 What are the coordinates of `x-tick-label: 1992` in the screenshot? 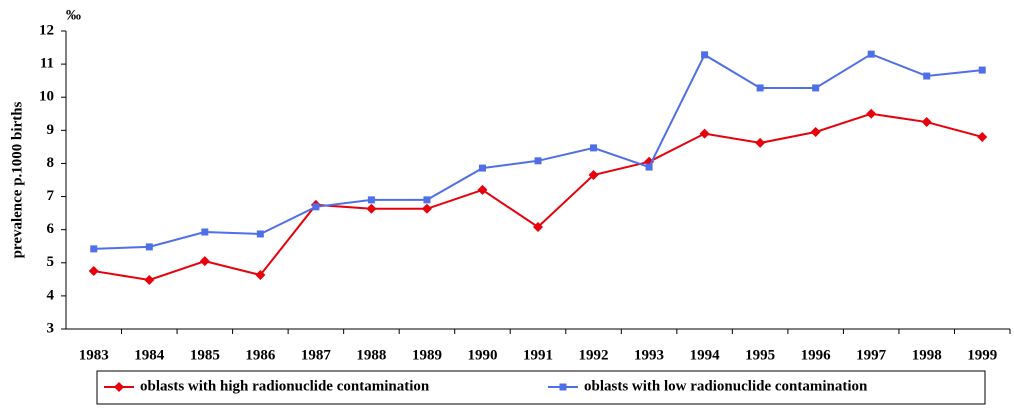 It's located at (594, 355).